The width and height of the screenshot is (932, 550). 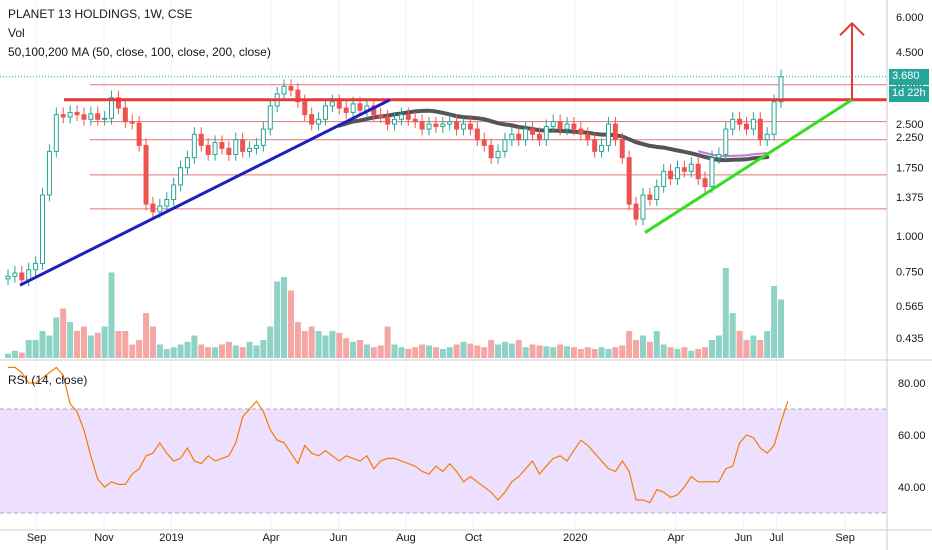 I want to click on price-tick-label: 2.250, so click(x=910, y=138).